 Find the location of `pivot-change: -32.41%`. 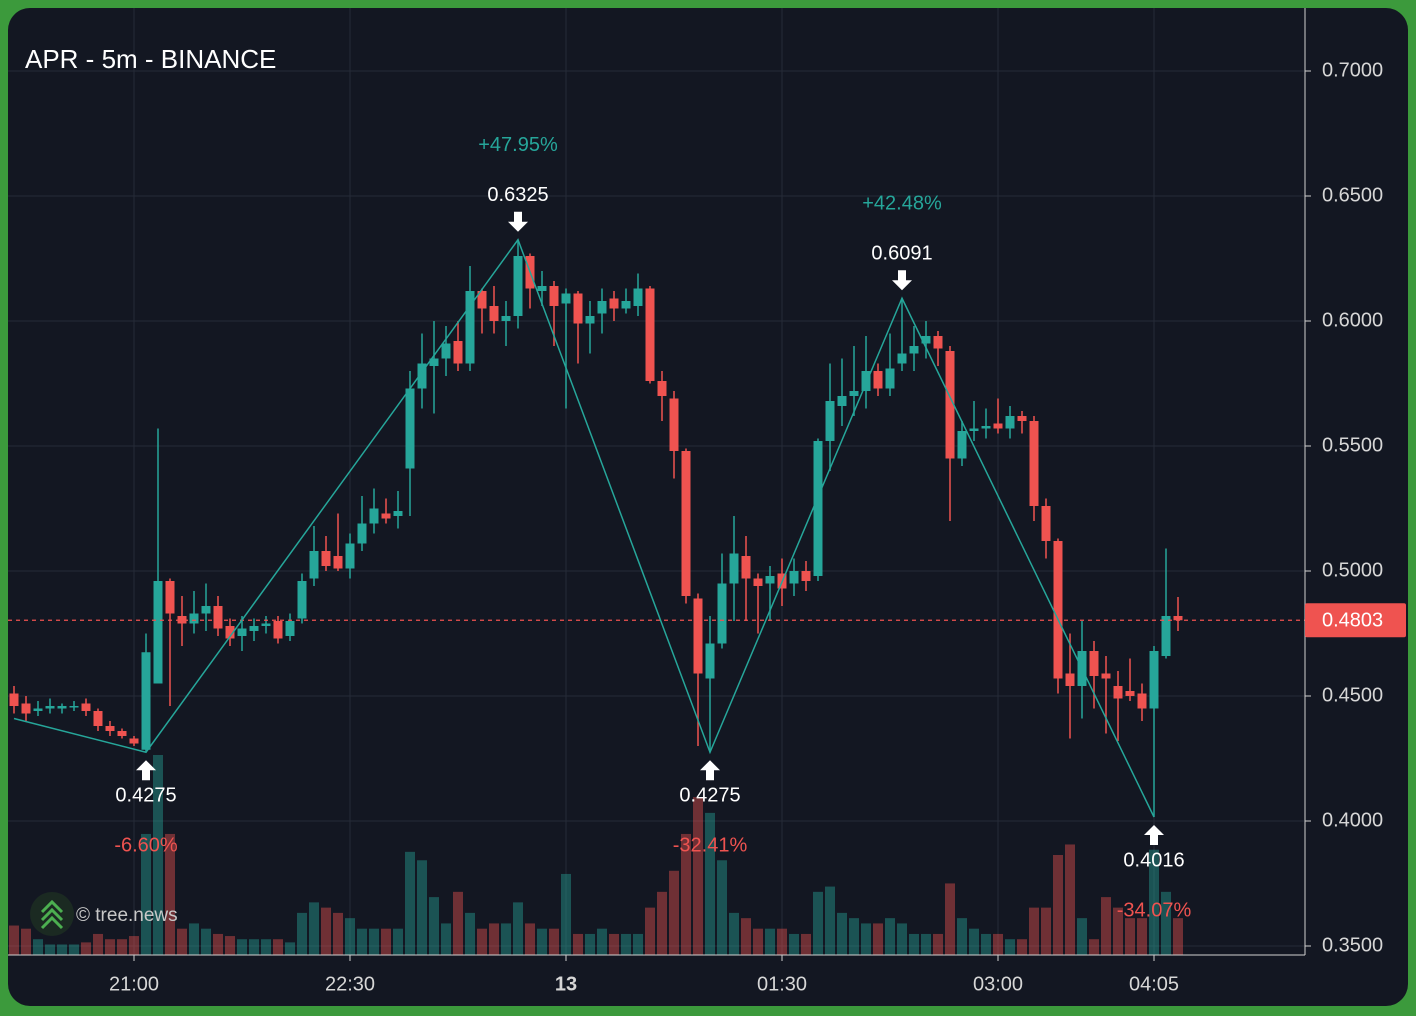

pivot-change: -32.41% is located at coordinates (710, 846).